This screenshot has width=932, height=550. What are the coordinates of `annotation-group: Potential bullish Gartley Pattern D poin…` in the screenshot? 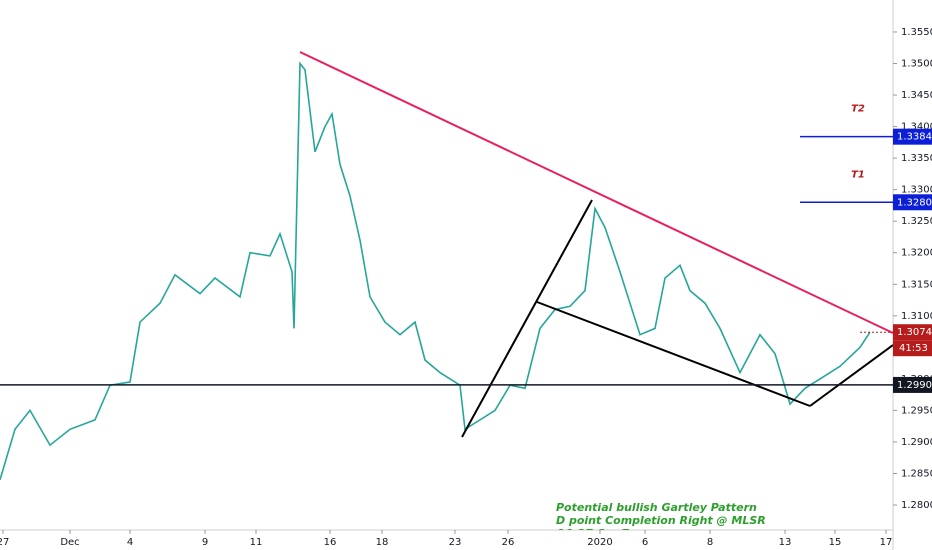 It's located at (661, 520).